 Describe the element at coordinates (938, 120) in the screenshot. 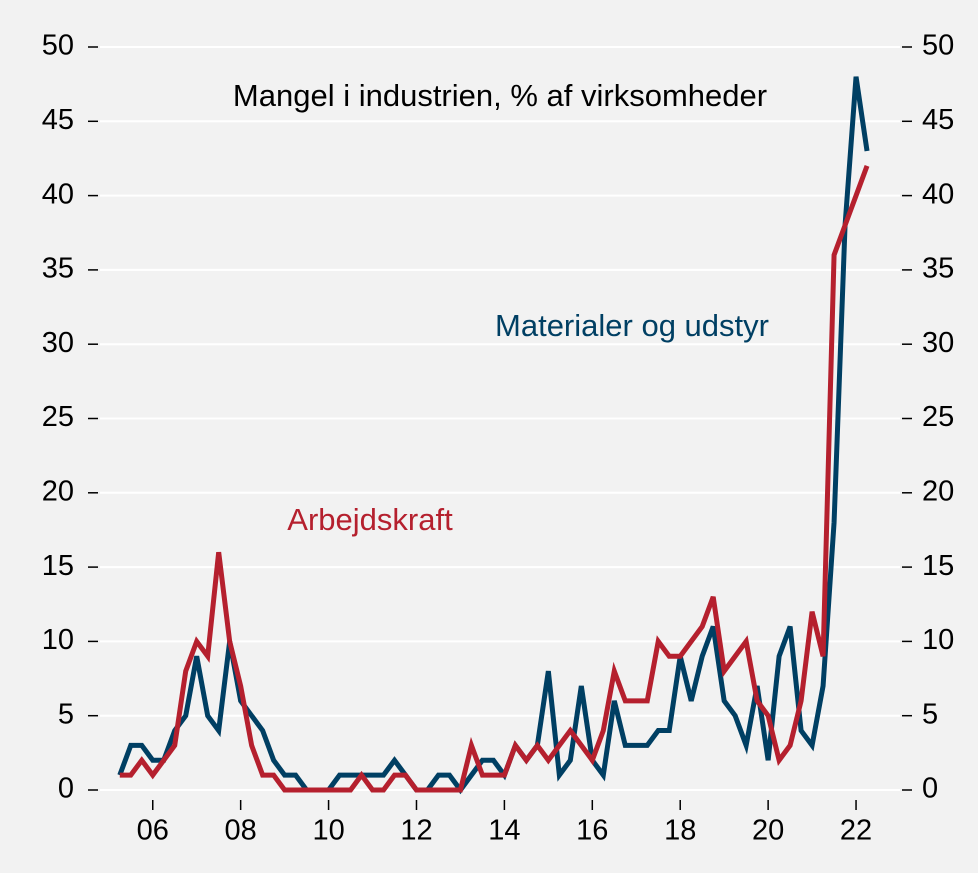

I see `y2-tick-label: 45` at that location.